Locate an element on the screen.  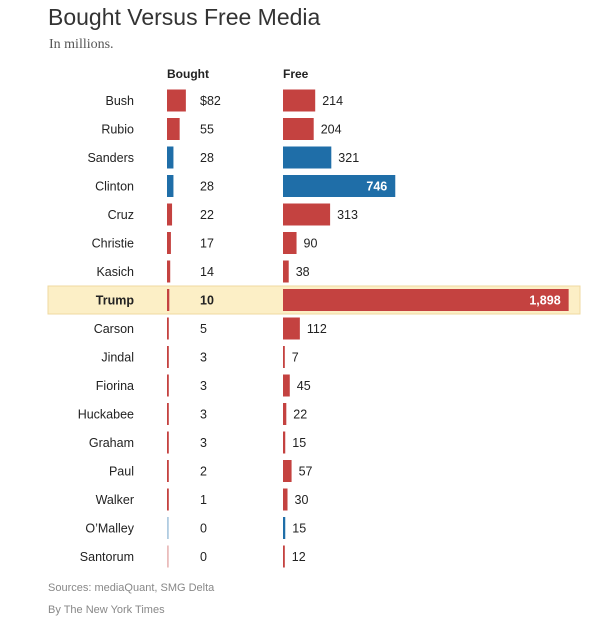
free-value-label: 22 is located at coordinates (300, 415).